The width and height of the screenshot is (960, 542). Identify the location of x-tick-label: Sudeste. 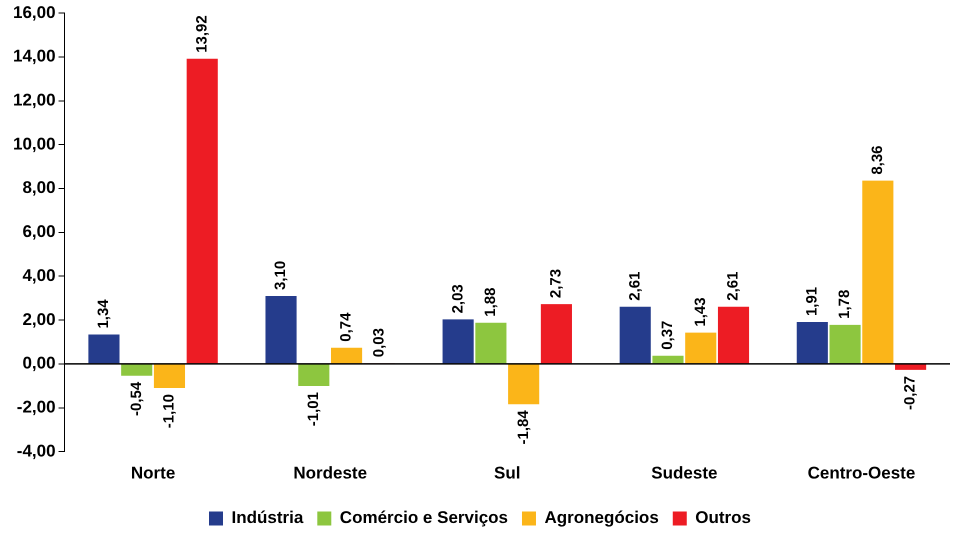
(684, 472).